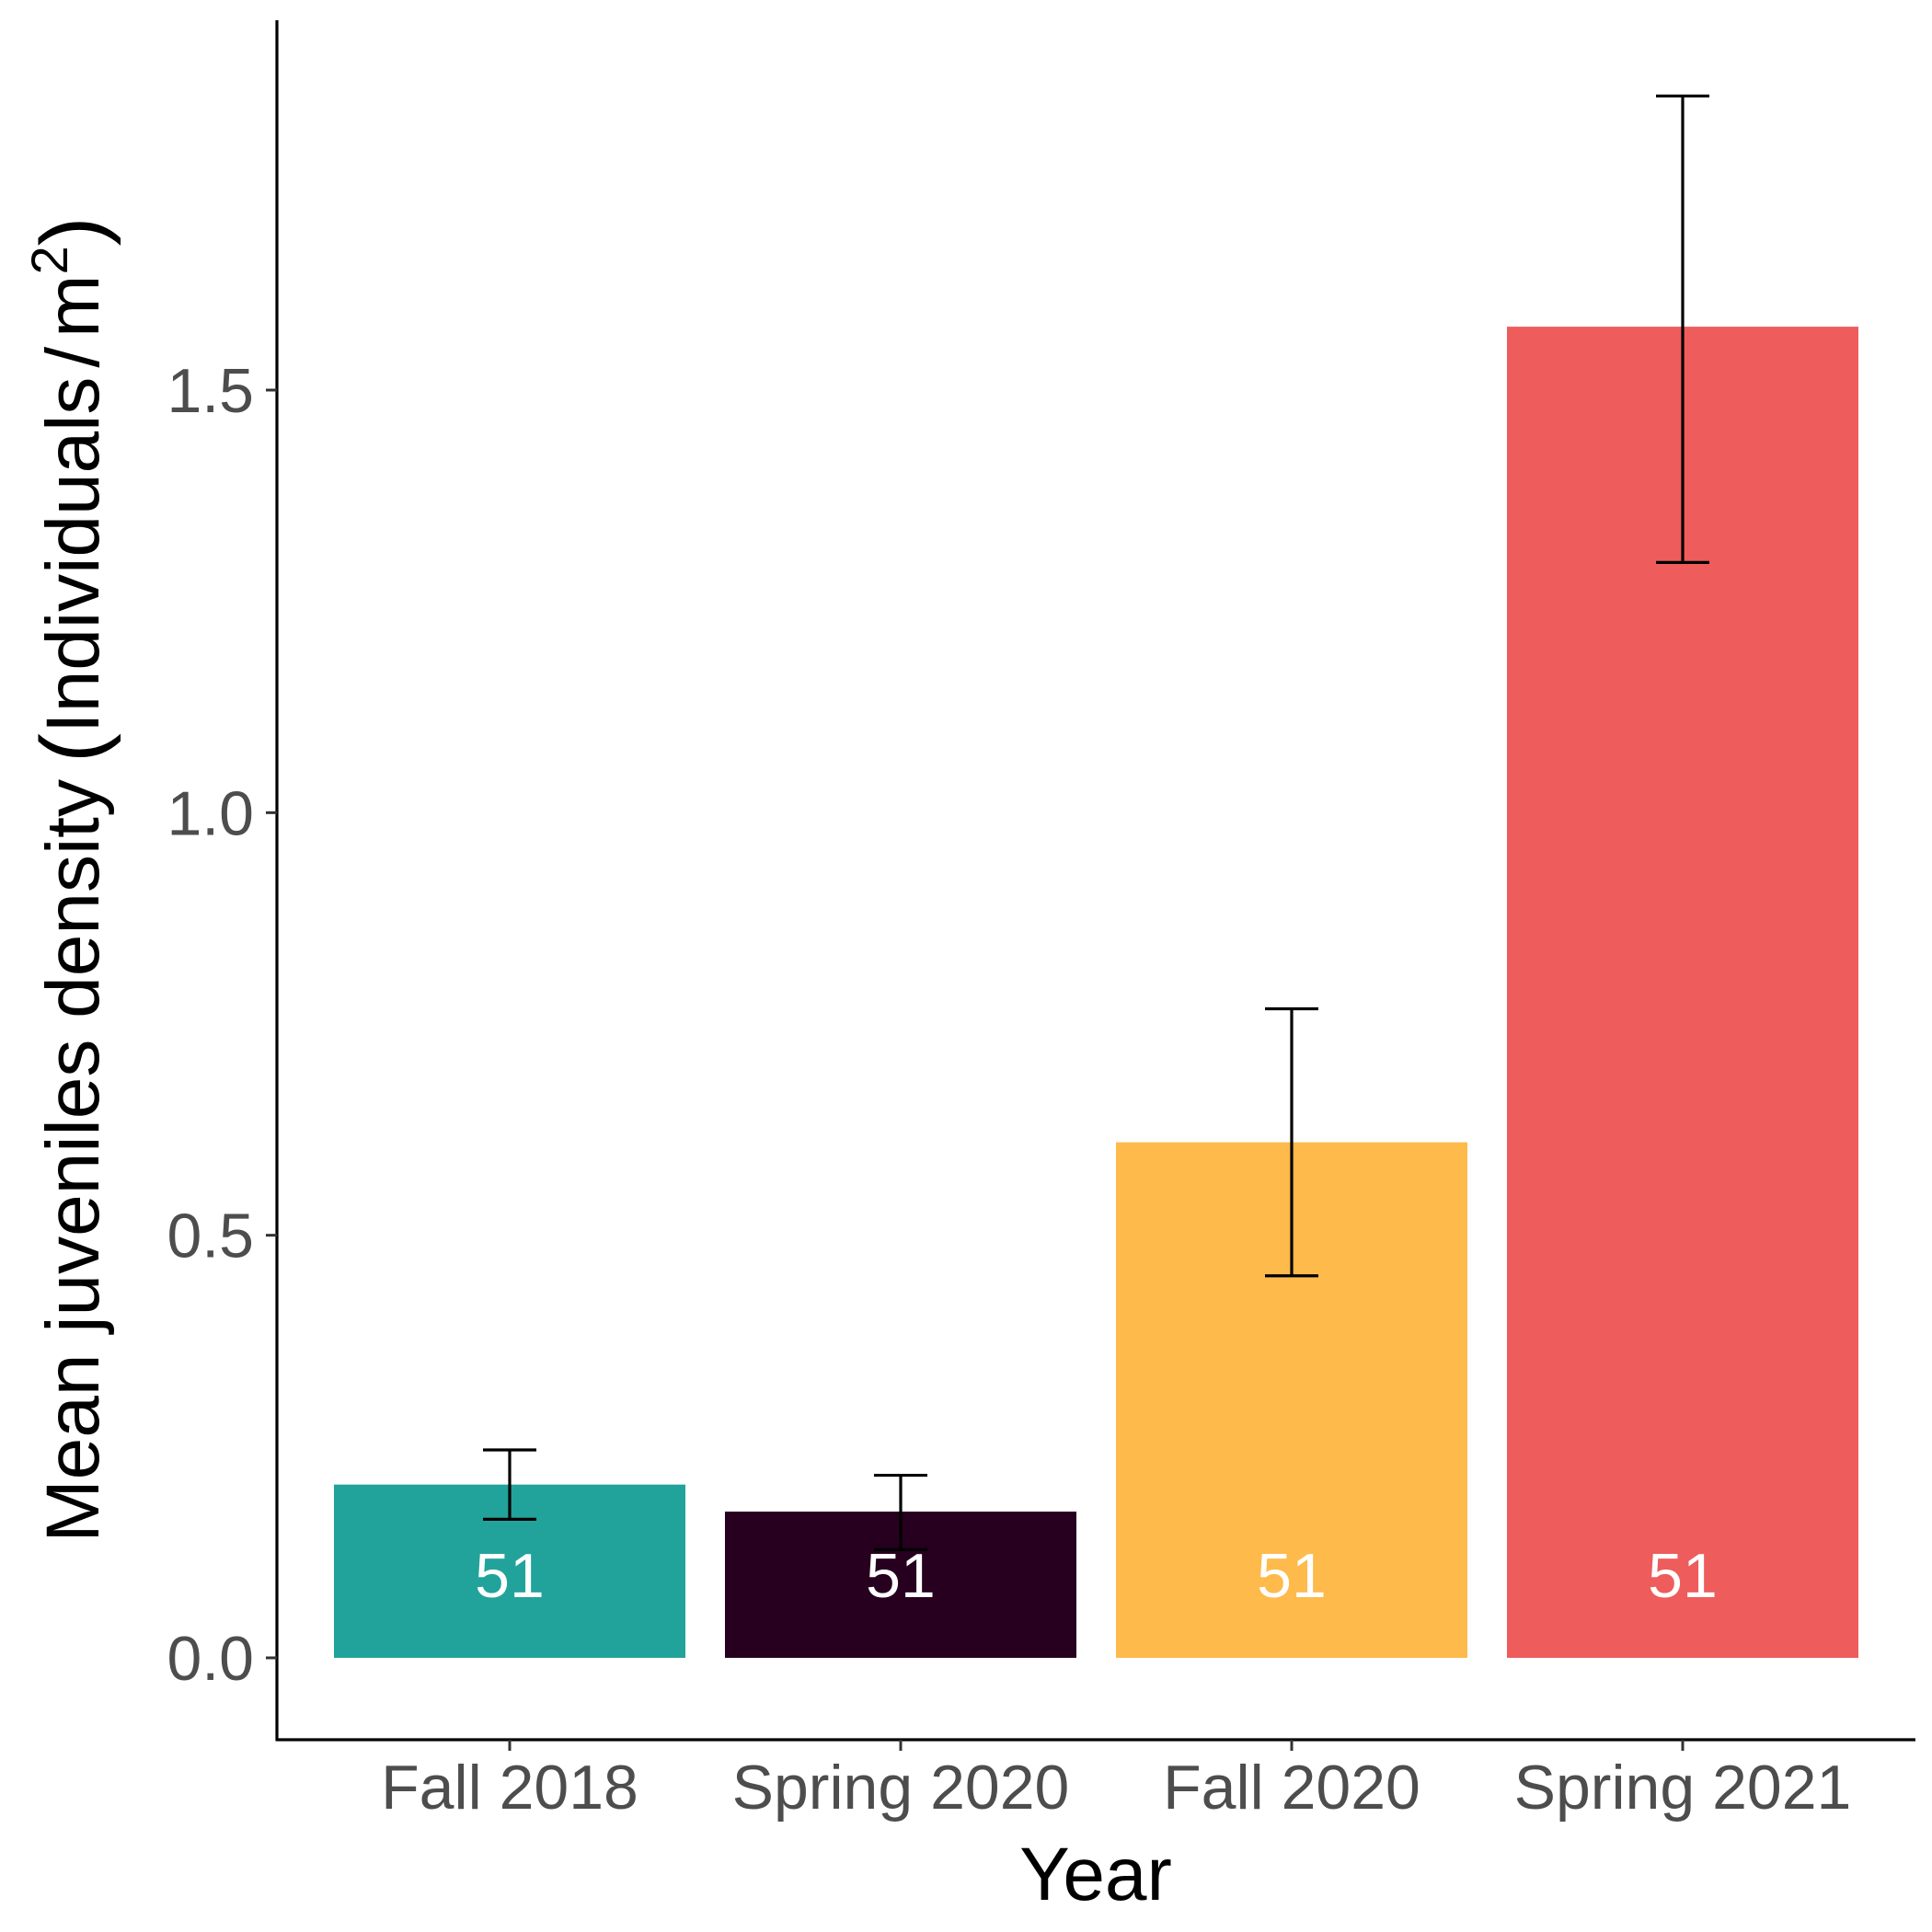 The image size is (1932, 1932). Describe the element at coordinates (210, 1659) in the screenshot. I see `y-tick-label: 0.0` at that location.